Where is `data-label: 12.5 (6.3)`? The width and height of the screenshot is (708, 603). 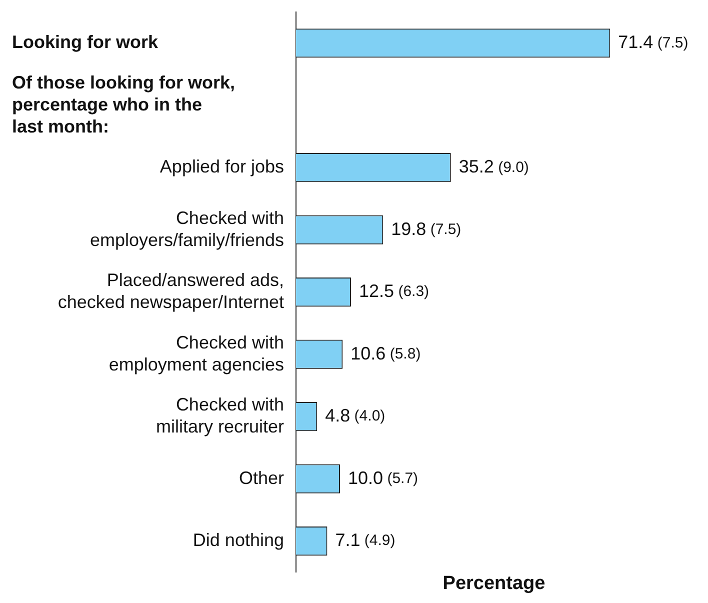
data-label: 12.5 (6.3) is located at coordinates (394, 291).